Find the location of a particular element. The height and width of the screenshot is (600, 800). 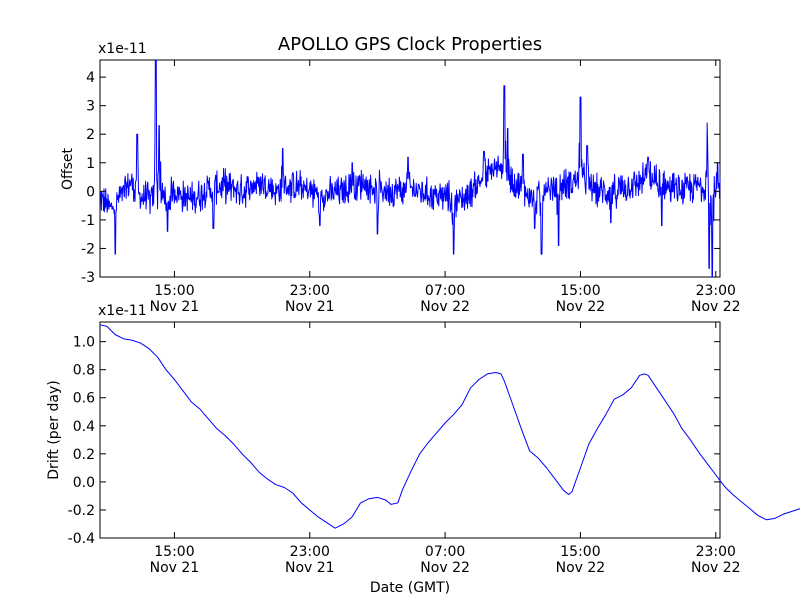

y-tick-label: 0.8 is located at coordinates (84, 371).